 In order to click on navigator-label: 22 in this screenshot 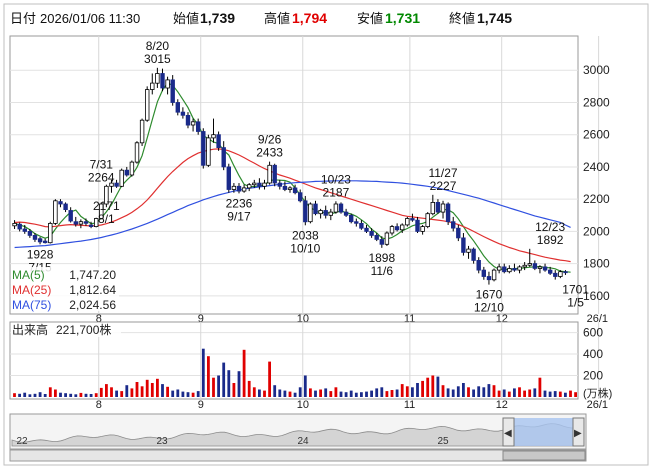, I will do `click(22, 441)`.